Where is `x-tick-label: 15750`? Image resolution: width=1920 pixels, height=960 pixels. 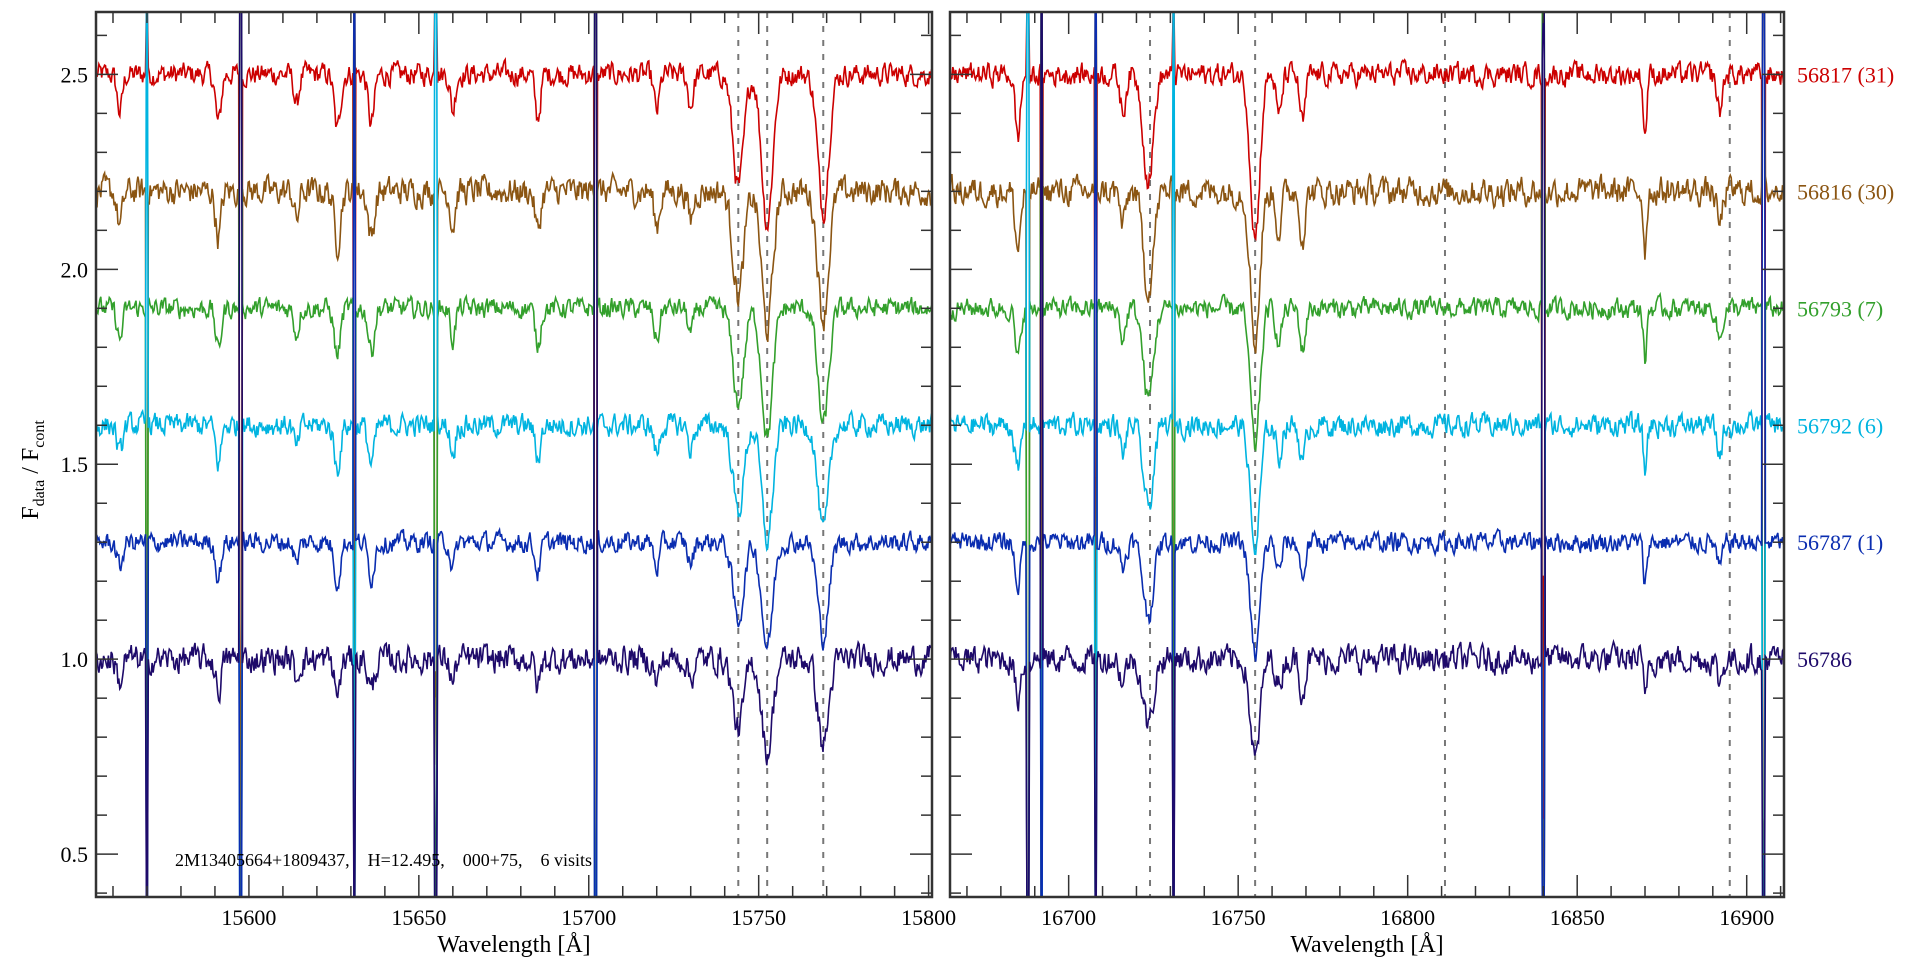
x-tick-label: 15750 is located at coordinates (758, 917).